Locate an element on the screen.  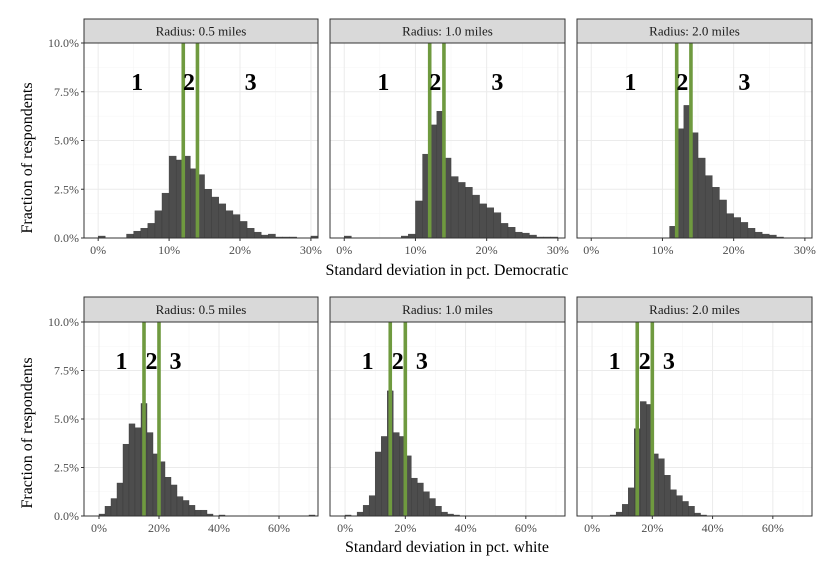
facet-strip is located at coordinates (447, 31).